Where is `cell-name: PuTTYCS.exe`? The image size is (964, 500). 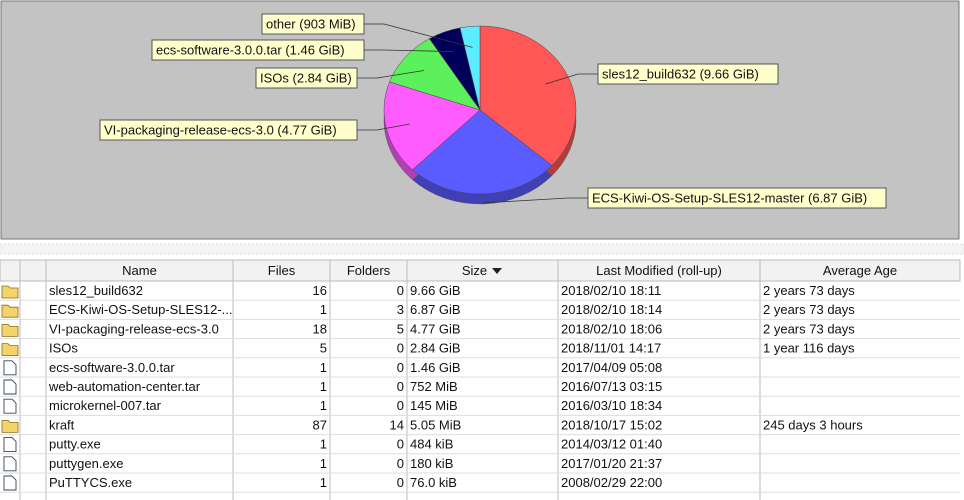
cell-name: PuTTYCS.exe is located at coordinates (90, 482).